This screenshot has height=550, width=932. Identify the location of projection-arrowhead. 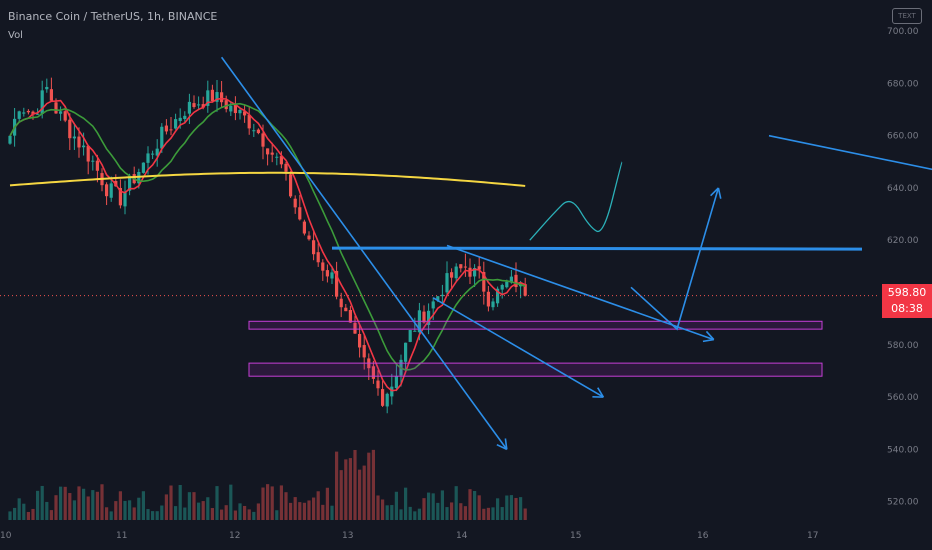
(719, 193).